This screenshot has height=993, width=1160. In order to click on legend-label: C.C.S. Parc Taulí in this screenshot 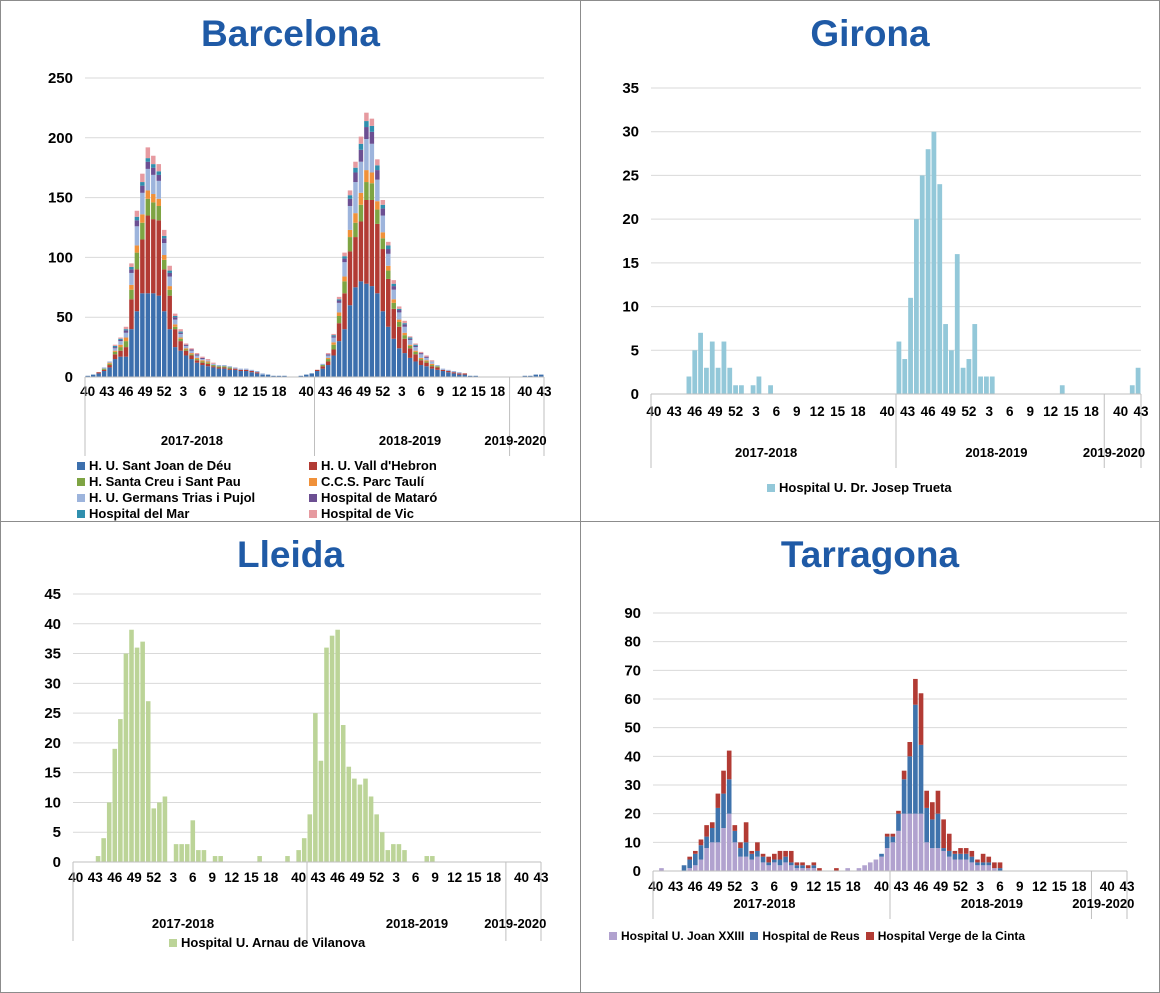, I will do `click(373, 481)`.